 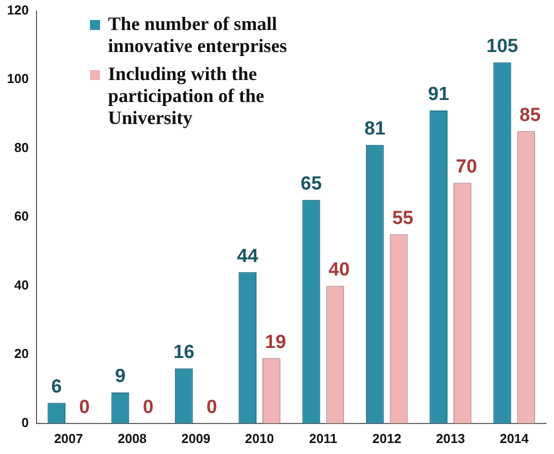 What do you see at coordinates (502, 47) in the screenshot?
I see `data-label: 105` at bounding box center [502, 47].